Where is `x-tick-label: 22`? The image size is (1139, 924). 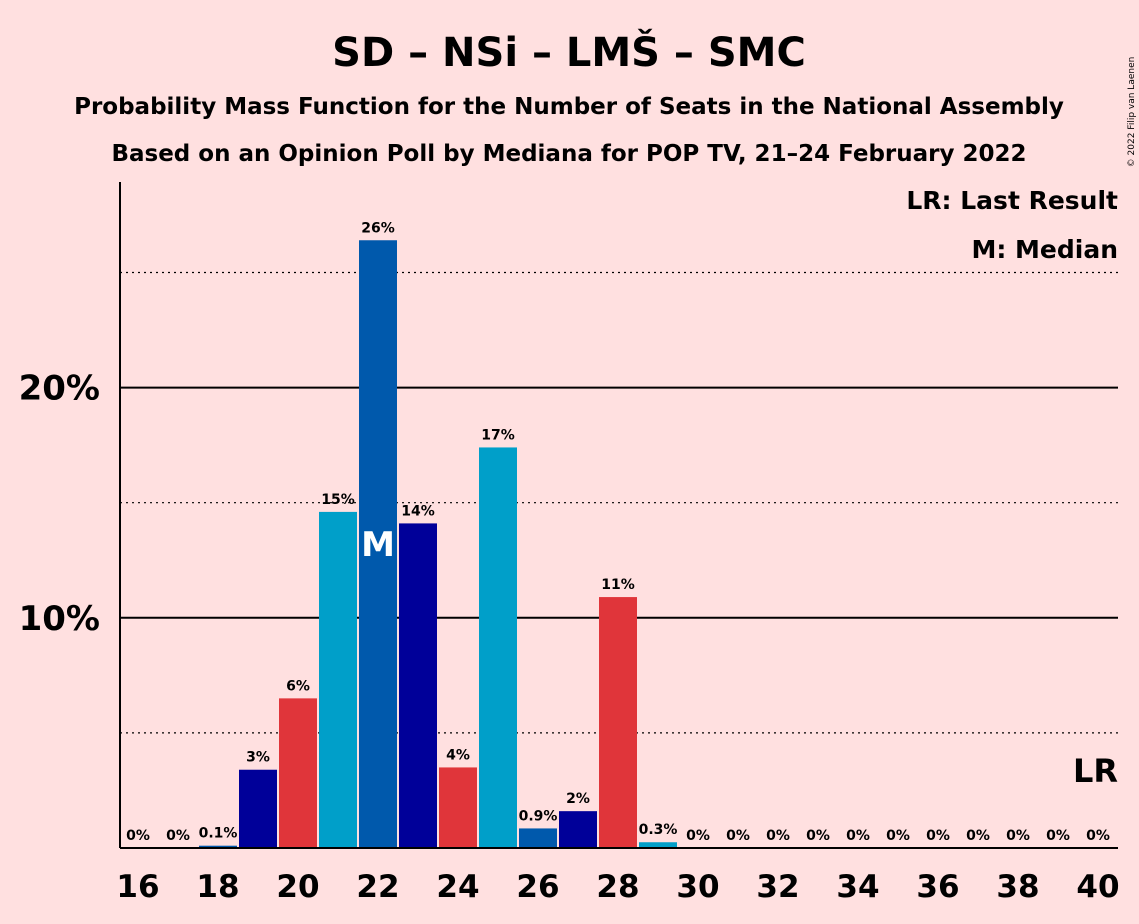
x-tick-label: 22 is located at coordinates (377, 887).